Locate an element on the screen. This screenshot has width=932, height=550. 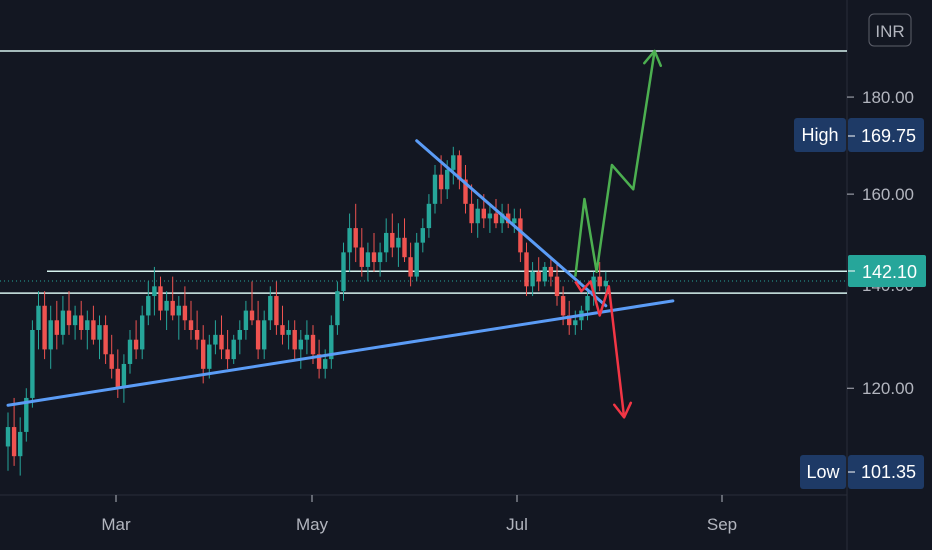
bullish-path-arrowhead is located at coordinates (653, 58).